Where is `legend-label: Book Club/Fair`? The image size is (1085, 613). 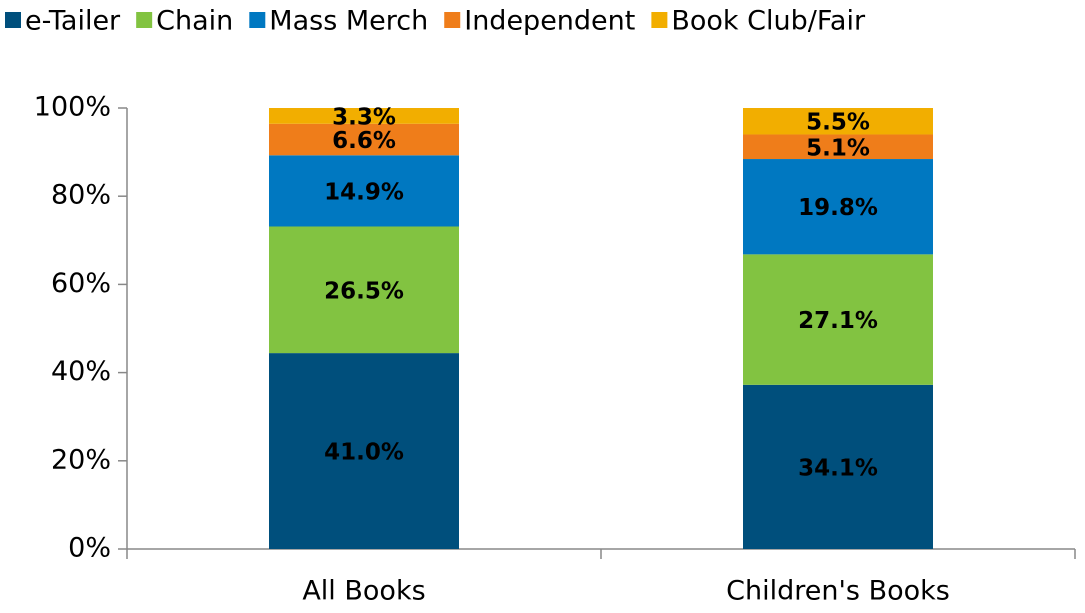
legend-label: Book Club/Fair is located at coordinates (768, 21).